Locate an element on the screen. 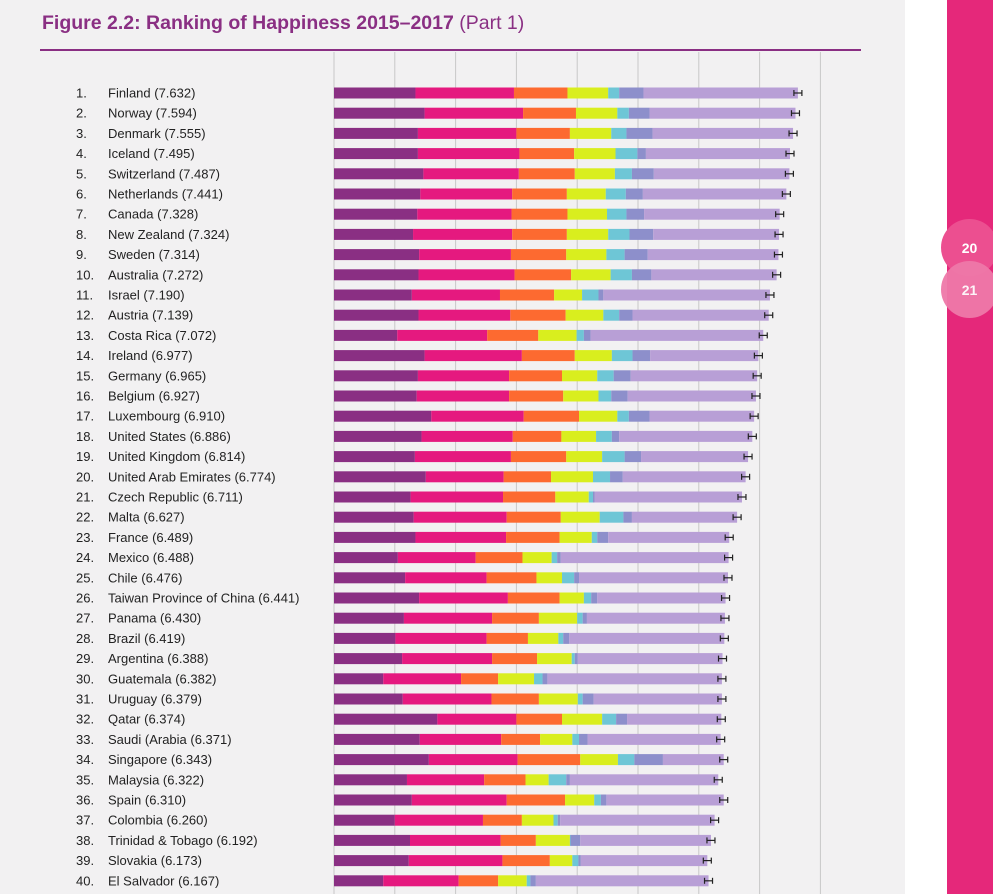  rank-number: 4. is located at coordinates (81, 153).